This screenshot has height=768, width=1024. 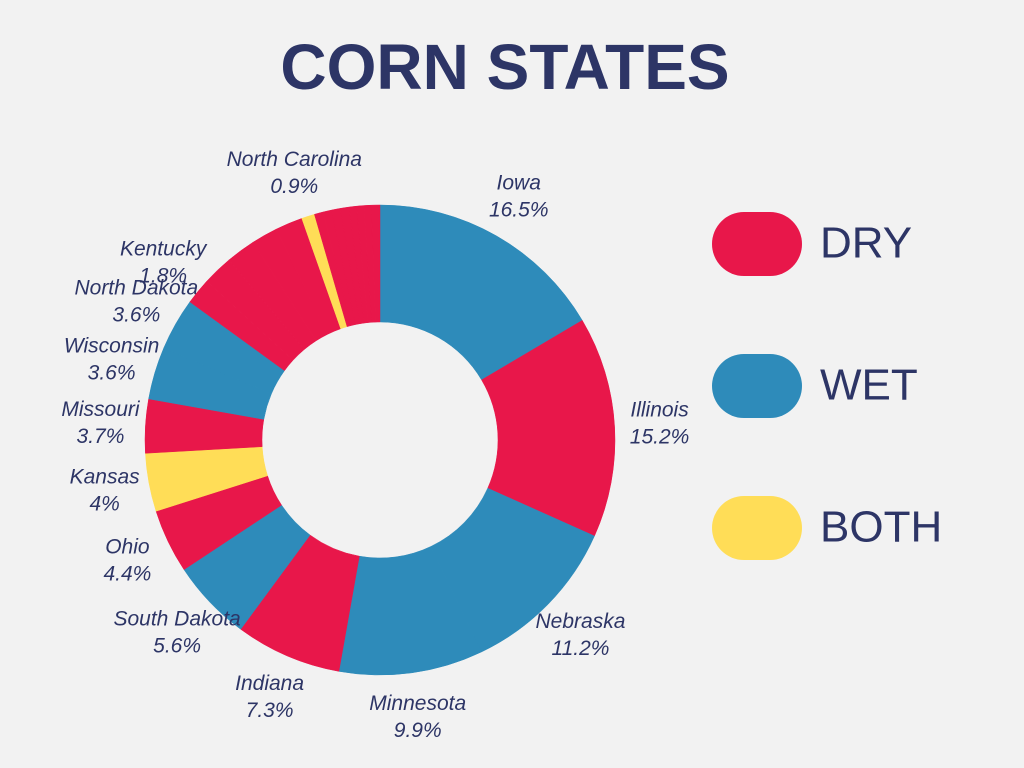 I want to click on slice-value: 16.5%, so click(x=519, y=209).